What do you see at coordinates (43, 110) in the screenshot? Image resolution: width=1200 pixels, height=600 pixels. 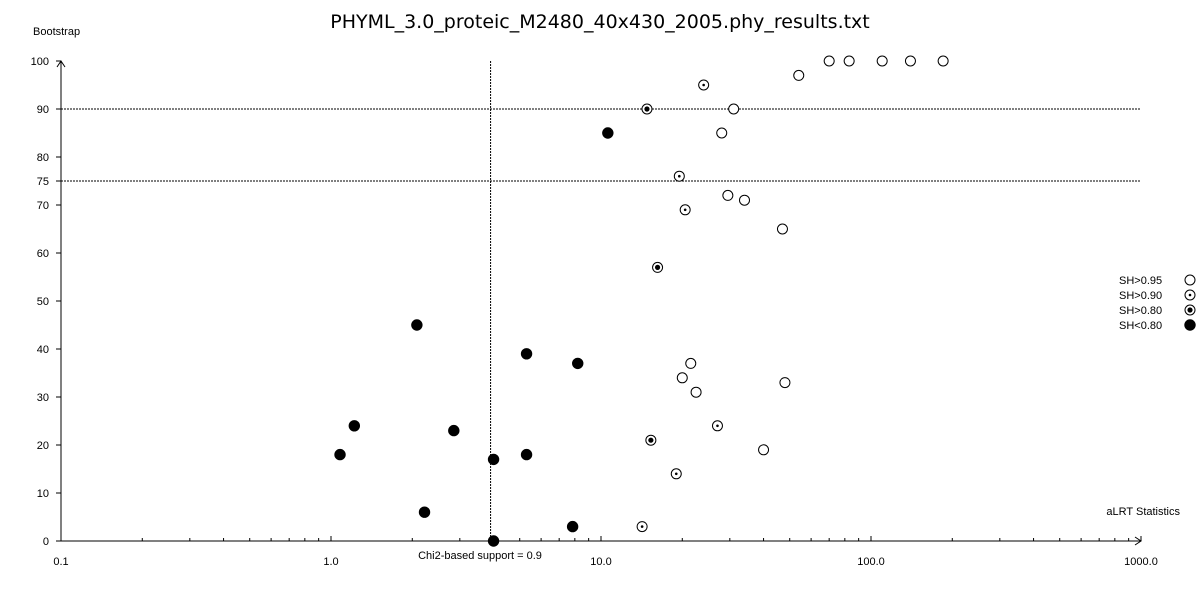 I see `y-tick-label: 90` at bounding box center [43, 110].